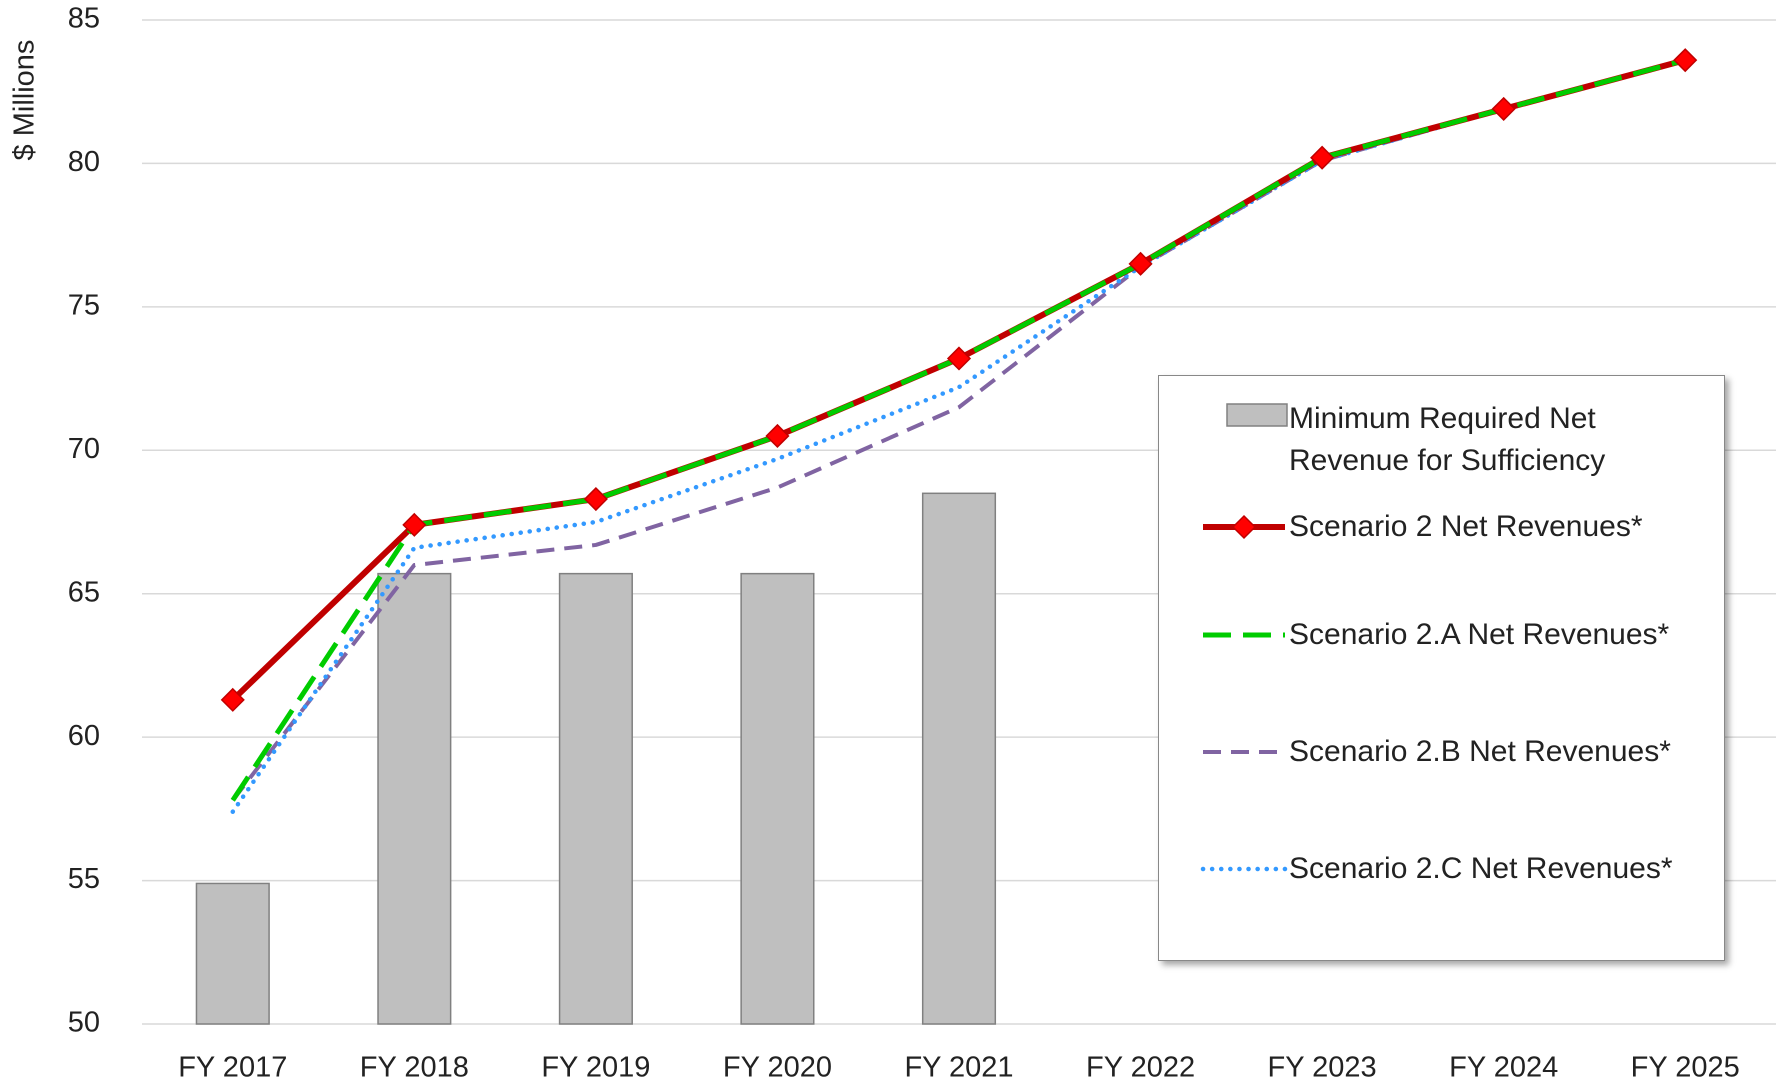 This screenshot has height=1092, width=1781. What do you see at coordinates (25, 100) in the screenshot?
I see `y-axis-label: $ Millions` at bounding box center [25, 100].